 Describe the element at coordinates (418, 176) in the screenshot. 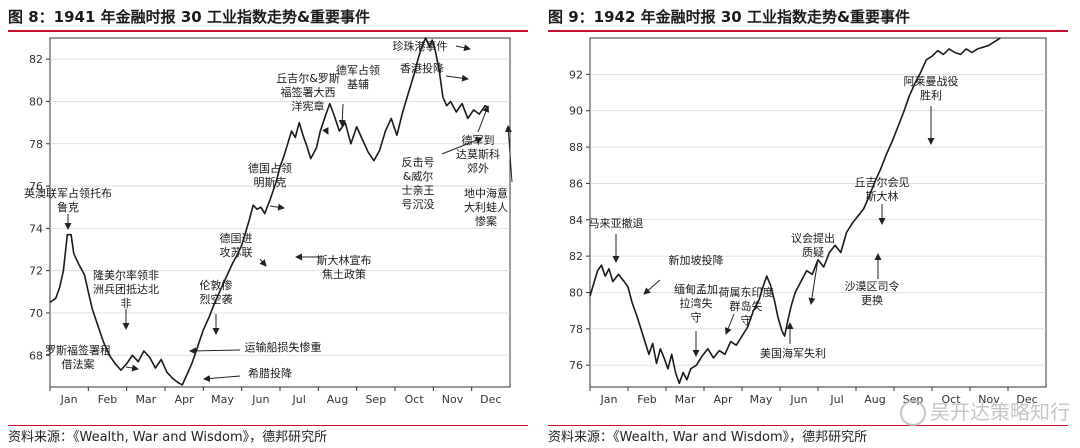

I see `annotation-line: &威尔` at that location.